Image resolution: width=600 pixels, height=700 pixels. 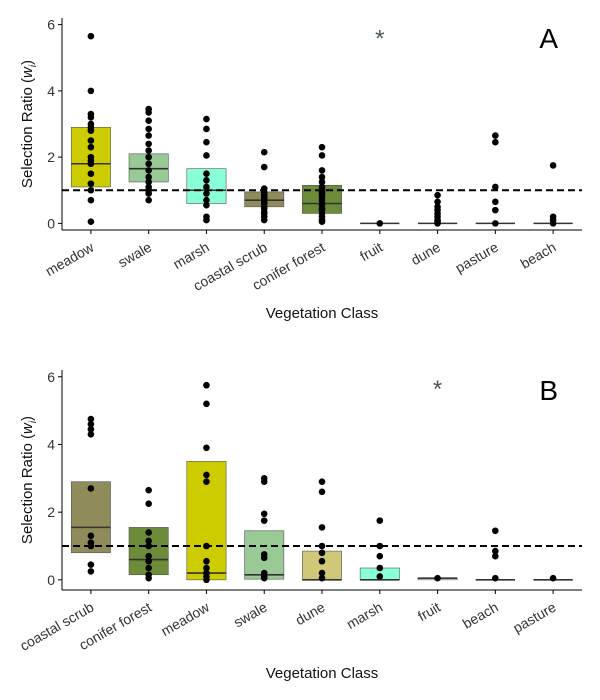 What do you see at coordinates (379, 39) in the screenshot?
I see `significance-asterisk: *` at bounding box center [379, 39].